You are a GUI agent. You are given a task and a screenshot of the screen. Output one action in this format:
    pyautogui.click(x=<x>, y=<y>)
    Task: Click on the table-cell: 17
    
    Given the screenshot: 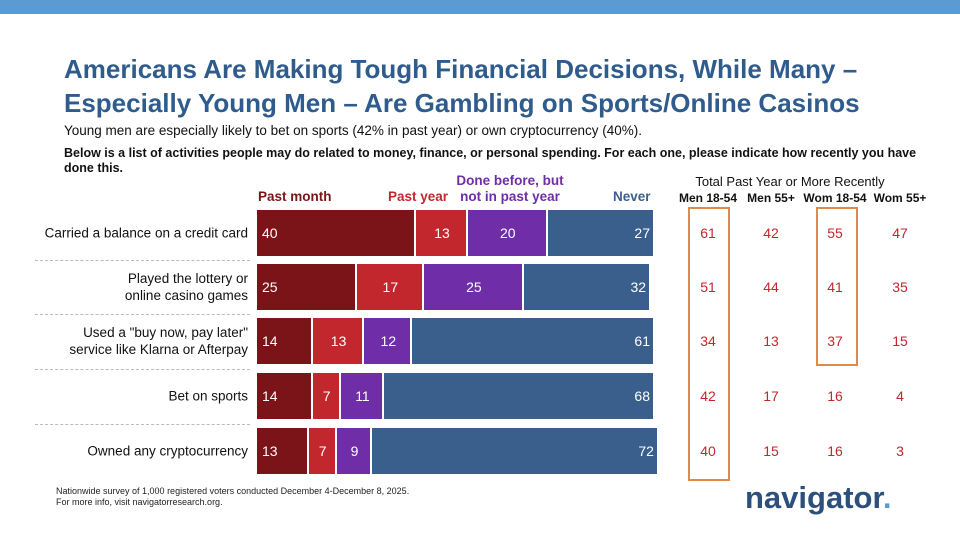 What is the action you would take?
    pyautogui.click(x=771, y=396)
    